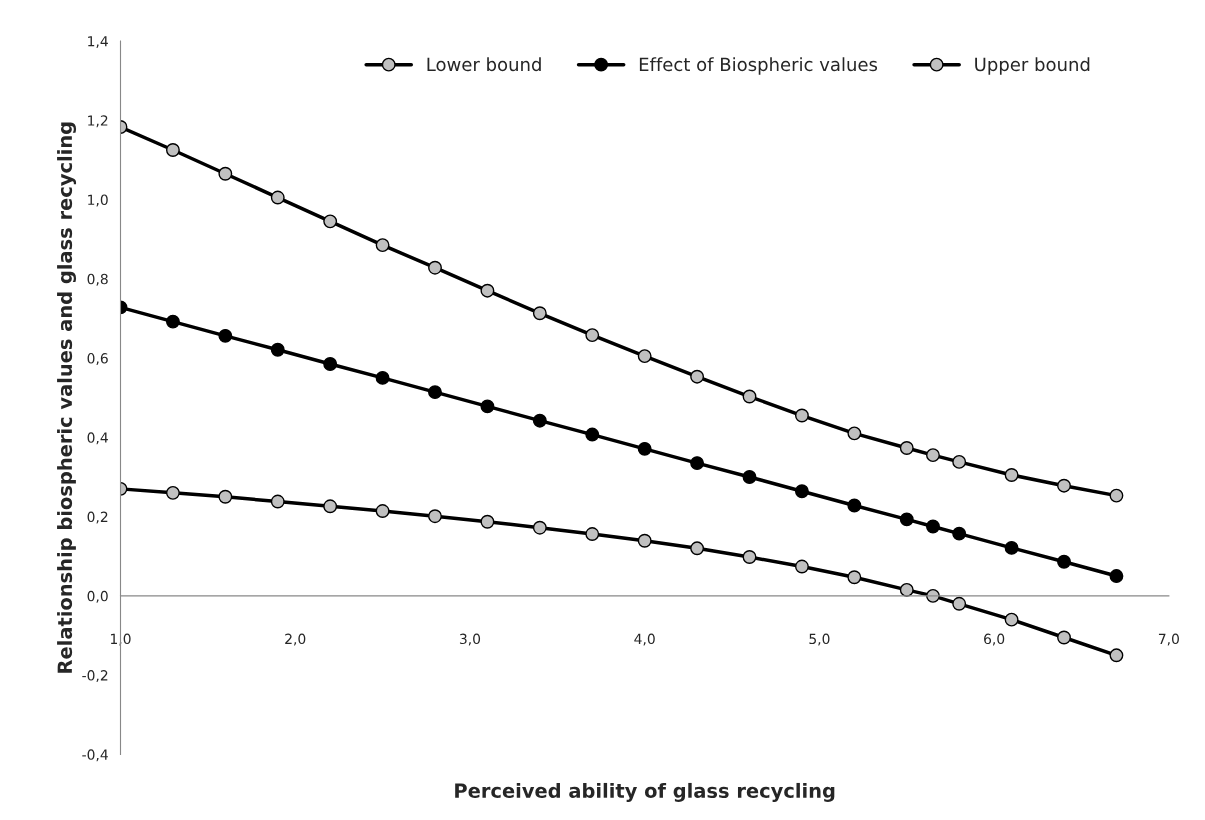  Describe the element at coordinates (98, 42) in the screenshot. I see `y-tick-label: 1,4` at that location.